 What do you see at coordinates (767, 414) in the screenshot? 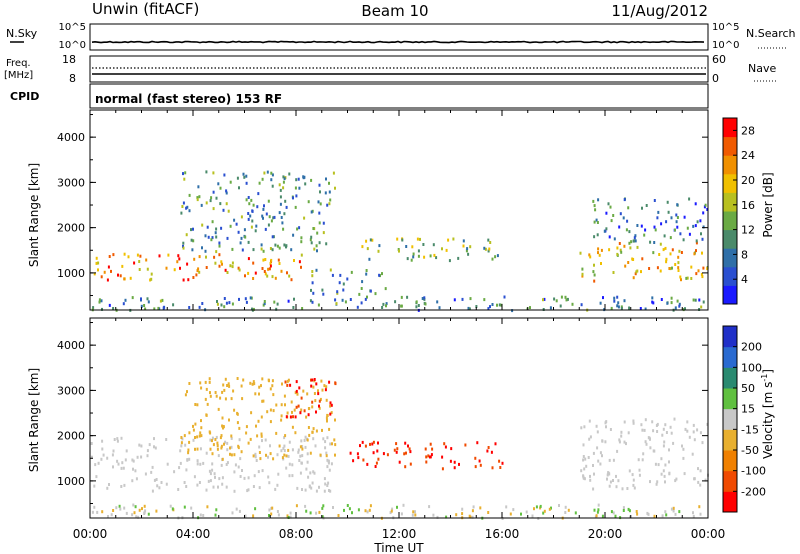
I see `velocity-colorbar-label: Velocity [m s-1]` at bounding box center [767, 414].